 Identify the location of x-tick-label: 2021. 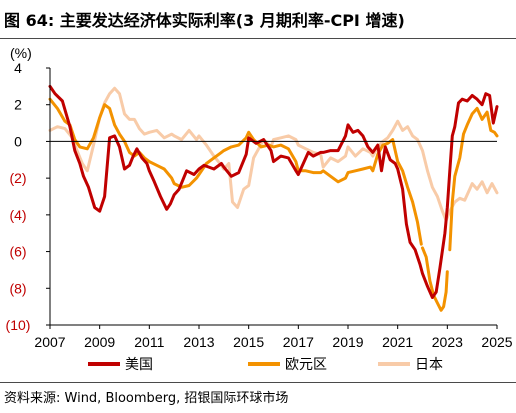
(397, 342).